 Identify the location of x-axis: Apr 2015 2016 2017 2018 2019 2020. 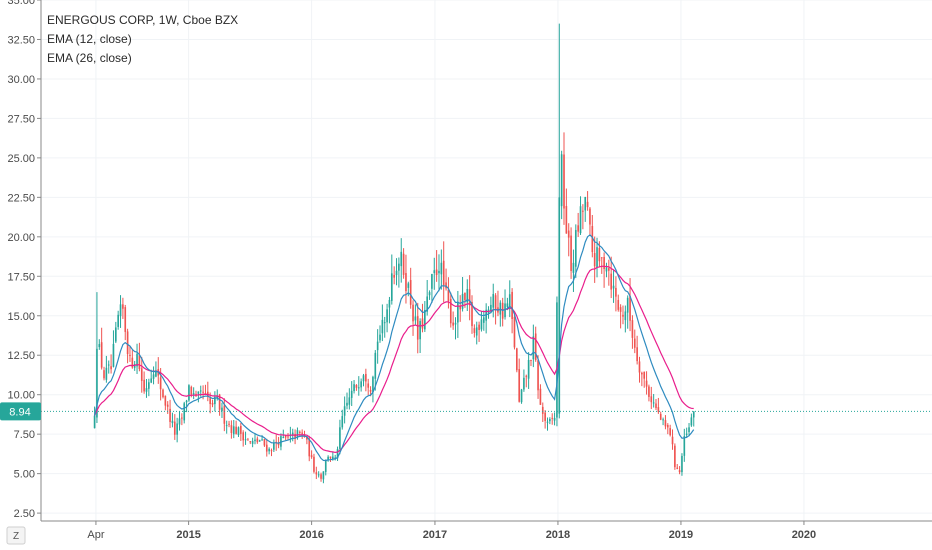
(486, 530).